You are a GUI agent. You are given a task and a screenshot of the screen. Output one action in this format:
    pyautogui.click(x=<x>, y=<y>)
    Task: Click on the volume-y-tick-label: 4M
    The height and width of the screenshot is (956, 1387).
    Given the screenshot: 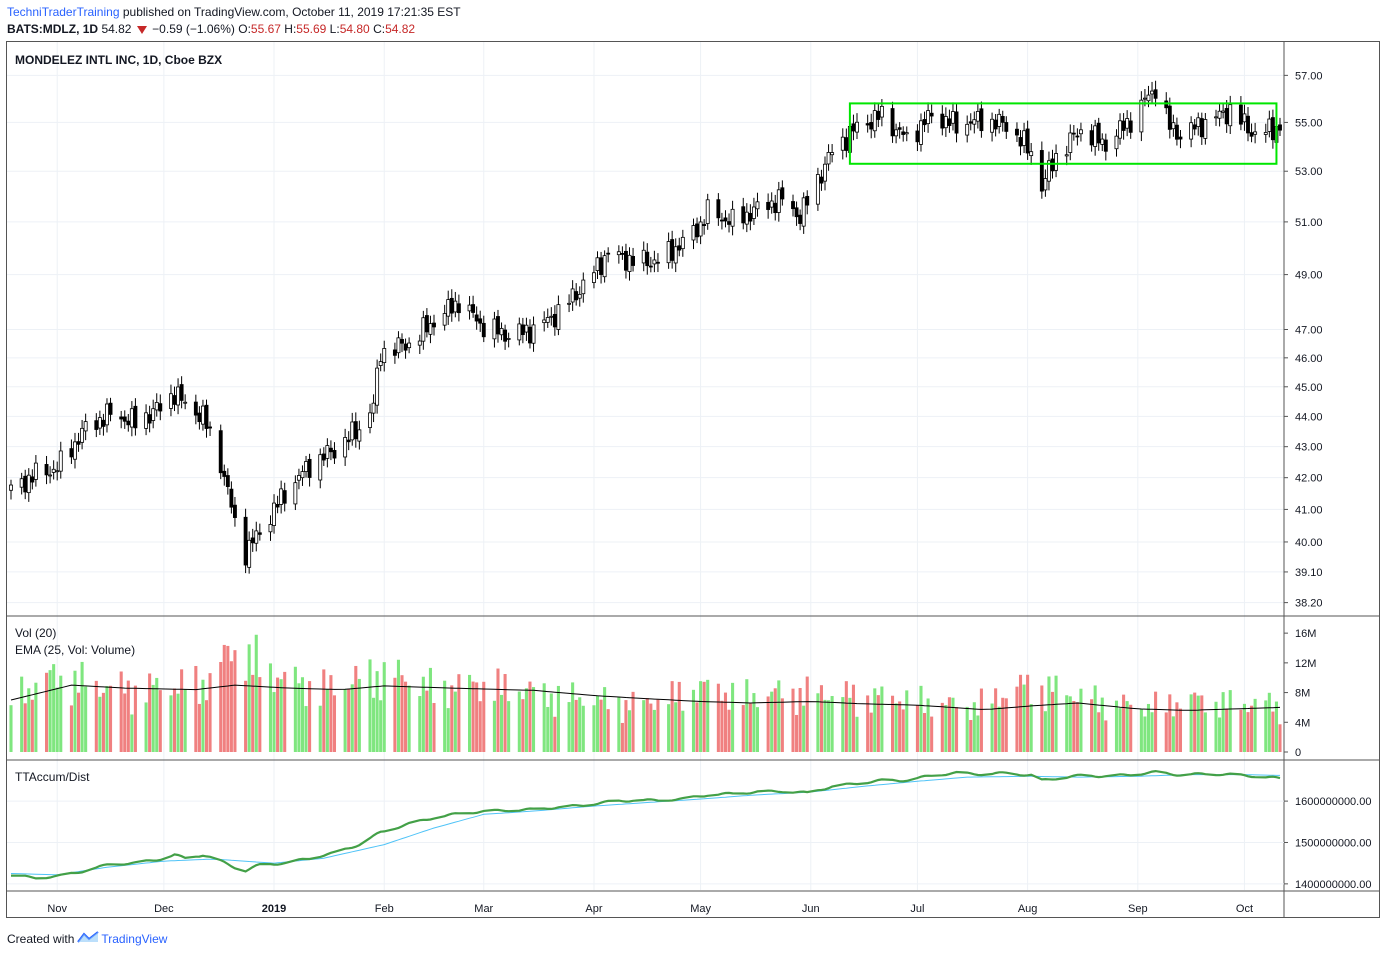 What is the action you would take?
    pyautogui.click(x=1302, y=723)
    